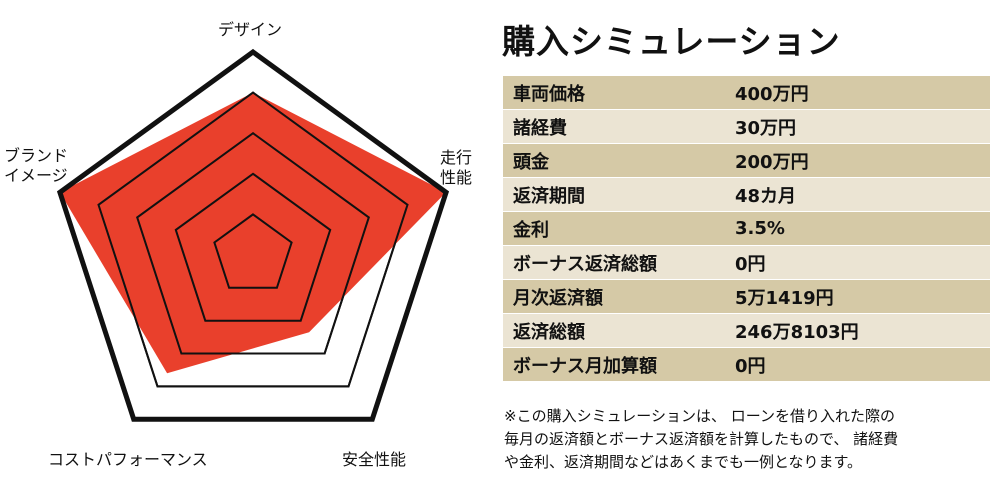 The width and height of the screenshot is (1000, 502). Describe the element at coordinates (619, 330) in the screenshot. I see `row-label: 返済総額` at that location.